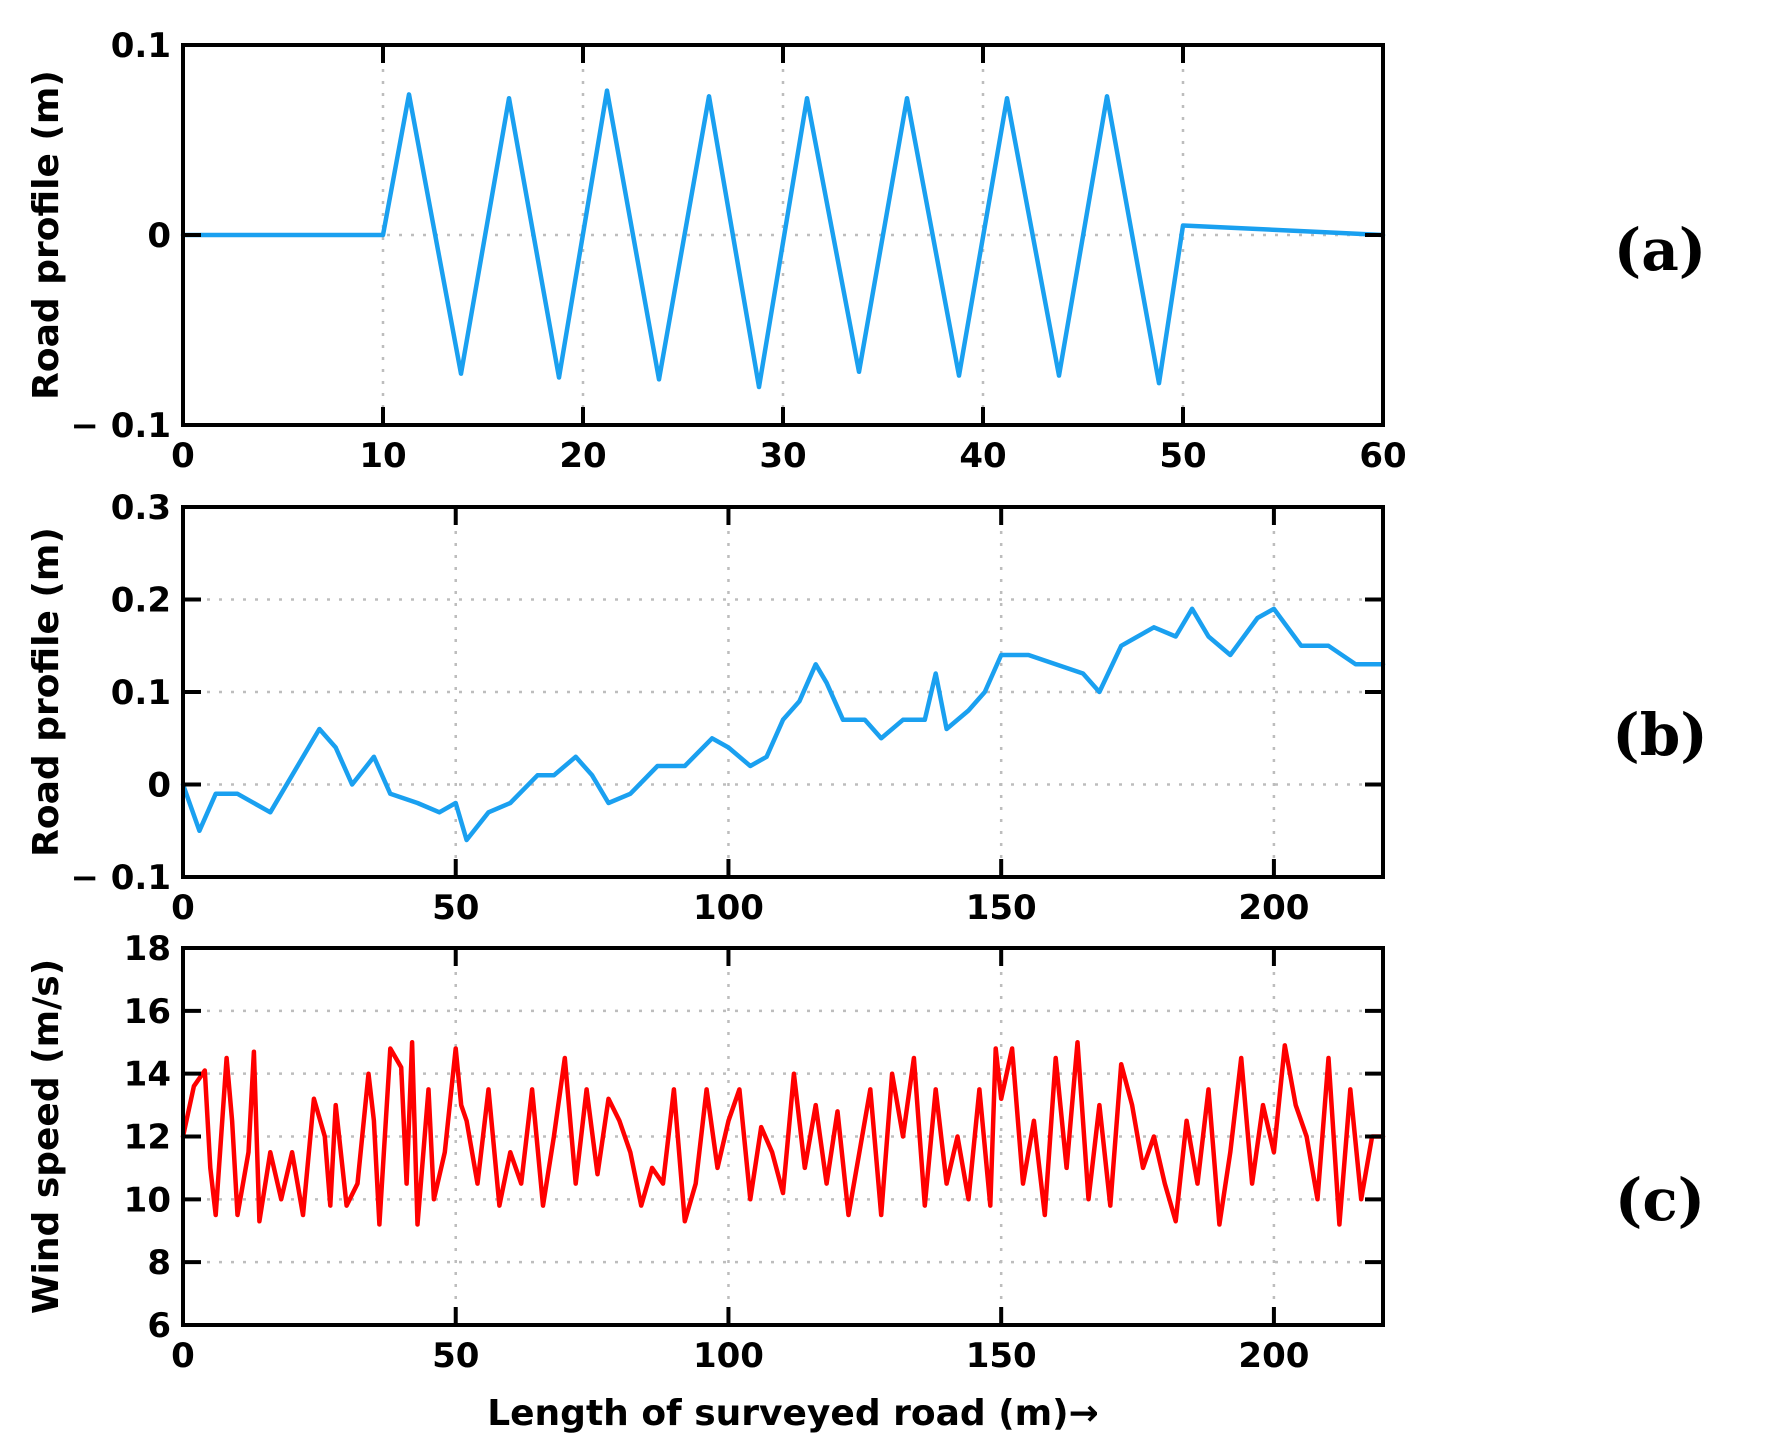 The width and height of the screenshot is (1765, 1448). I want to click on y-tick-label: 12, so click(147, 1138).